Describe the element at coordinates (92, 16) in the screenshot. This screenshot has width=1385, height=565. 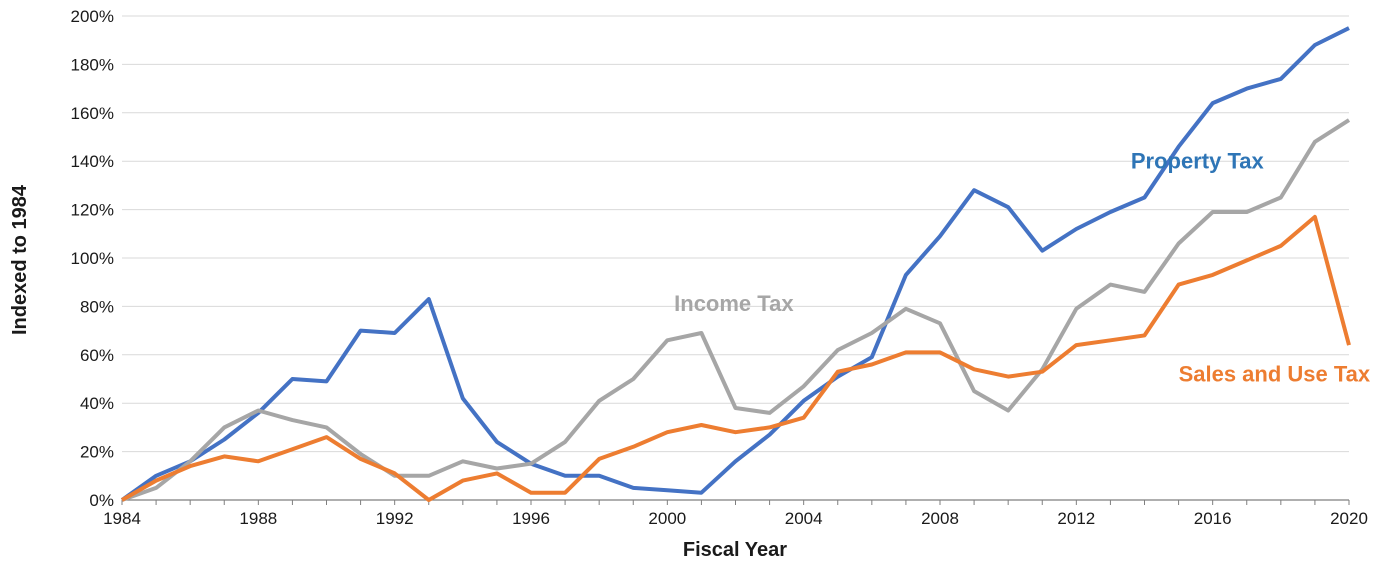
I see `y-tick-label: 200%` at that location.